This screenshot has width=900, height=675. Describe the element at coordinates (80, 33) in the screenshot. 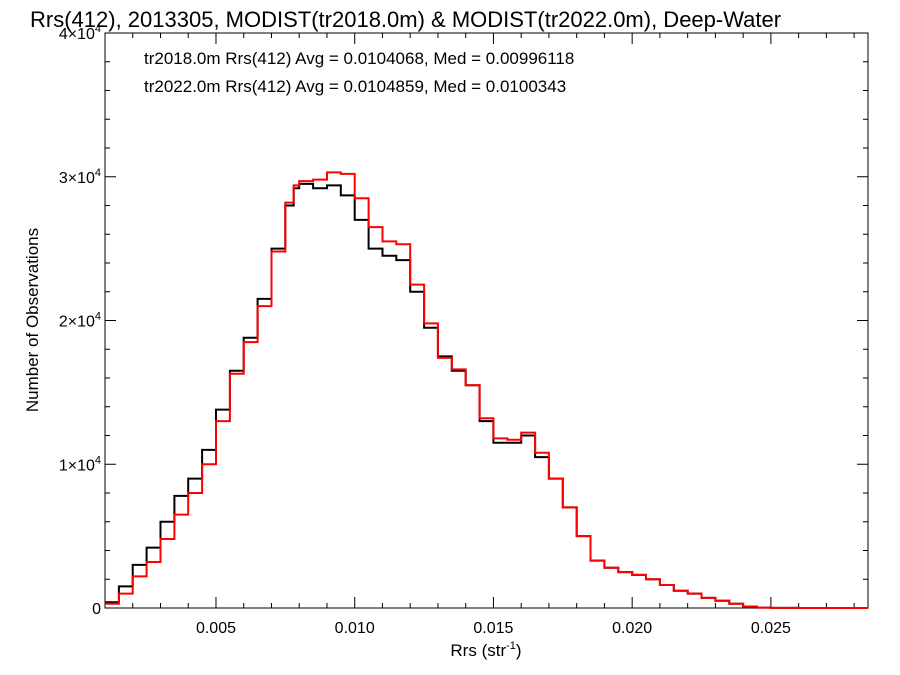

I see `y-tick-label: 4×10⁴` at that location.